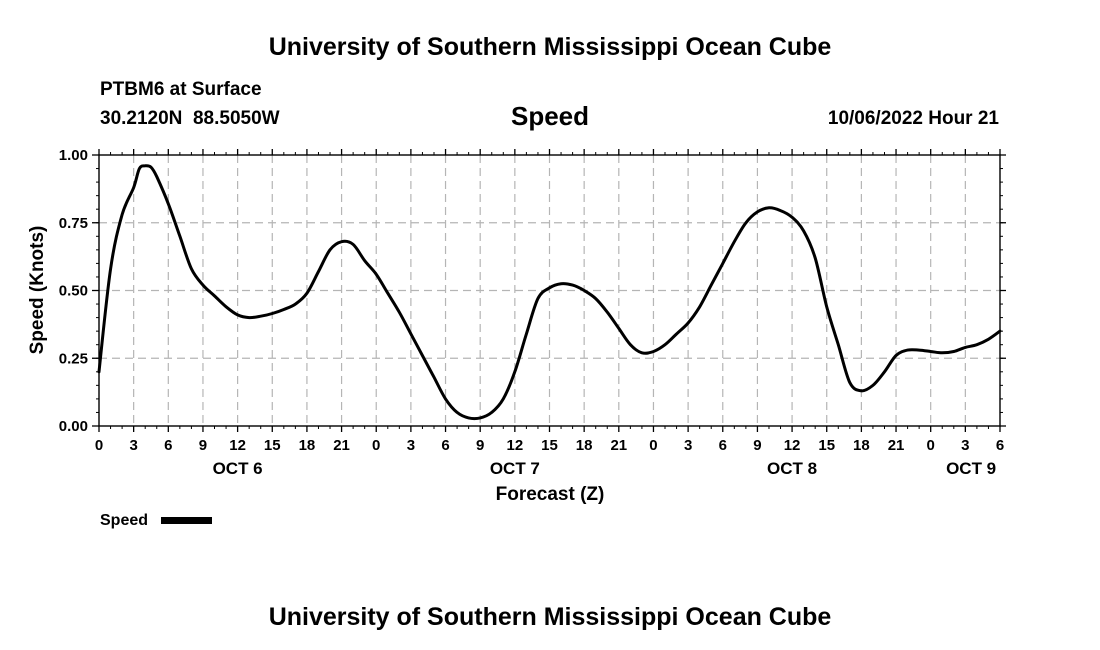 This screenshot has width=1100, height=650. I want to click on y-tick-label: 0.25, so click(73, 358).